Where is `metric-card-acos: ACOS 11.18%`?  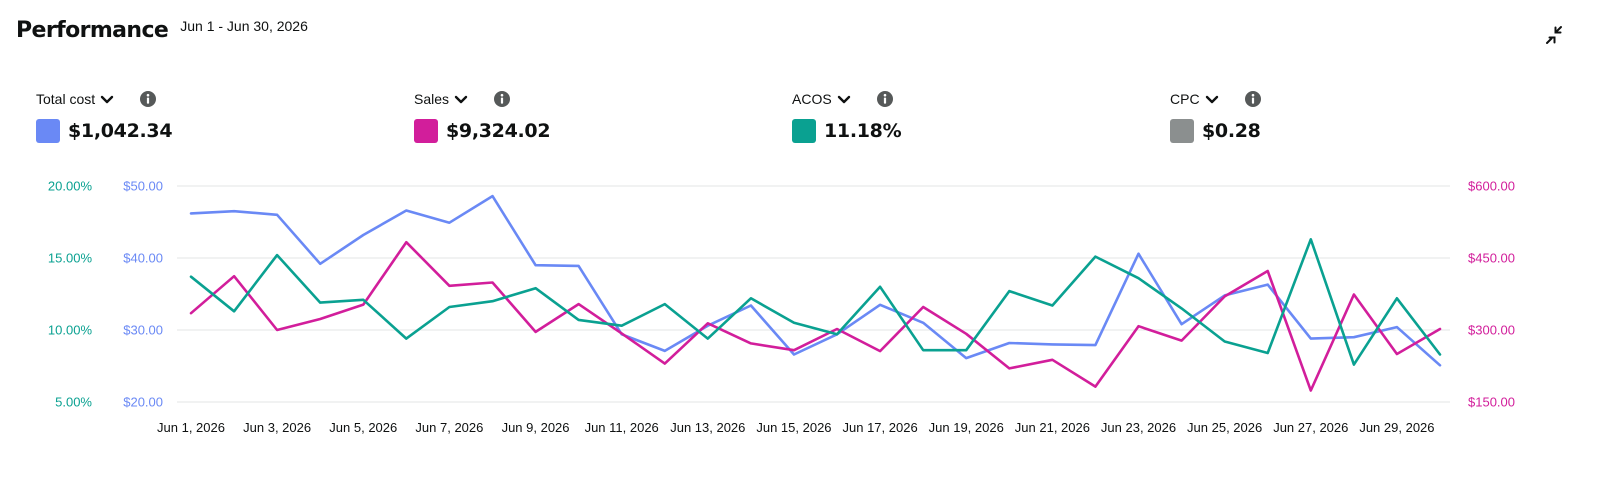 metric-card-acos: ACOS 11.18% is located at coordinates (942, 118).